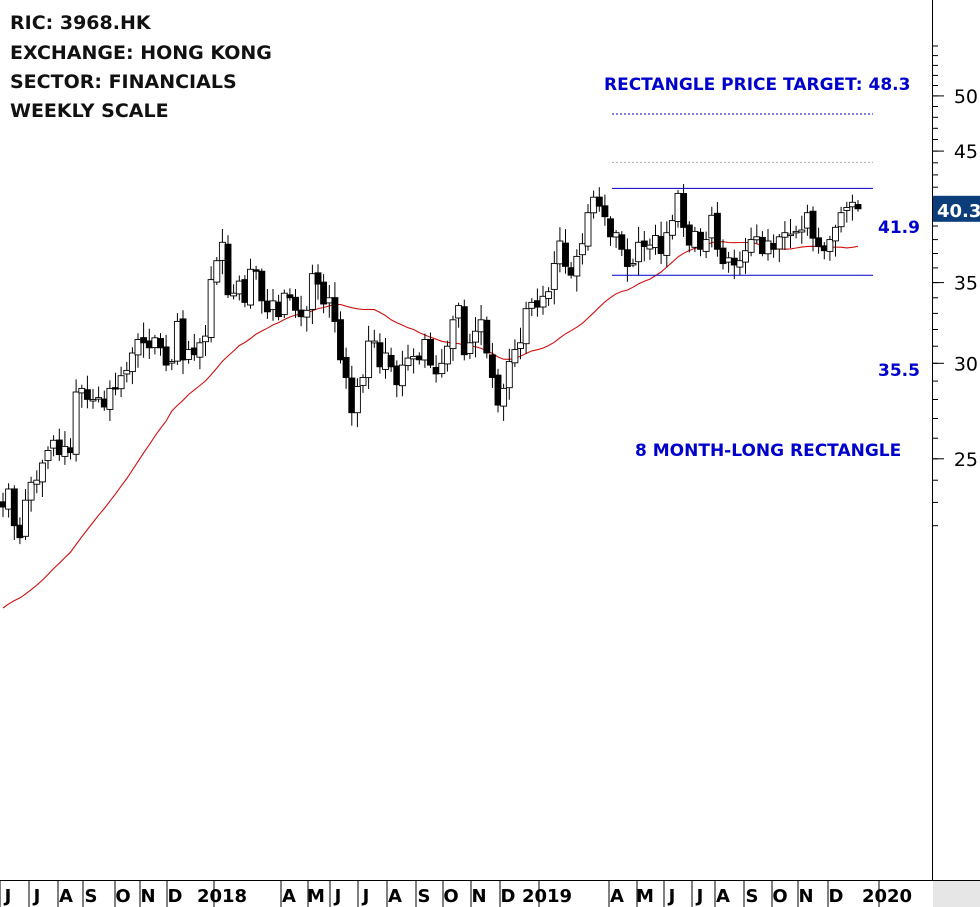 Image resolution: width=980 pixels, height=907 pixels. Describe the element at coordinates (956, 894) in the screenshot. I see `axis-corner` at that location.